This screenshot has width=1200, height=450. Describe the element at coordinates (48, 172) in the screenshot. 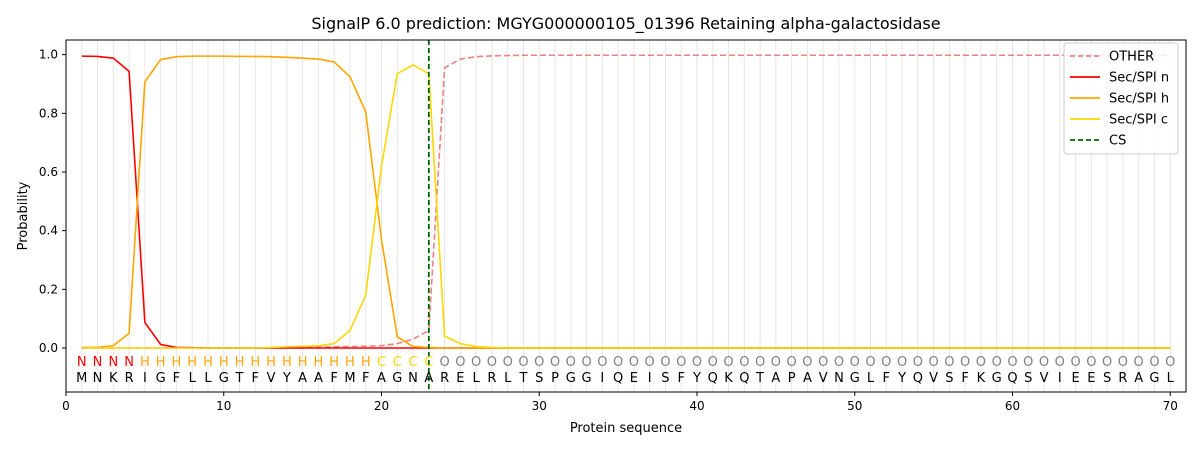

I see `y-tick-label: 0.6` at that location.